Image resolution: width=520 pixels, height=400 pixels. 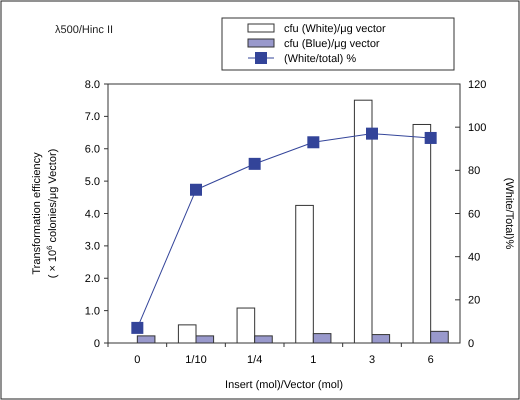 I want to click on legend-label: cfu (White)/μg vector, so click(x=335, y=28).